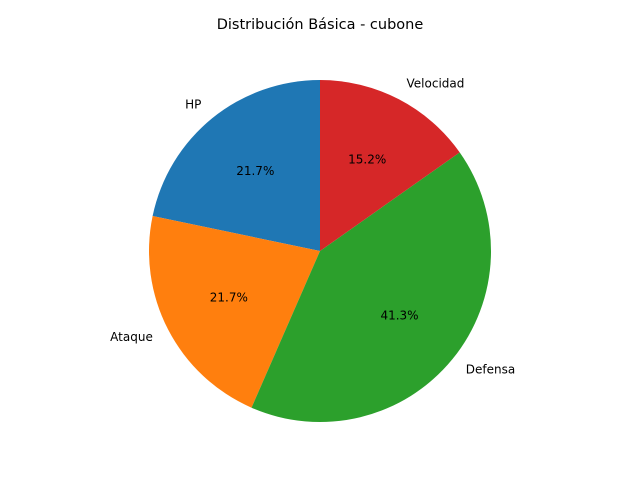  Describe the element at coordinates (436, 83) in the screenshot. I see `slice-label-velocidad: Velocidad` at that location.